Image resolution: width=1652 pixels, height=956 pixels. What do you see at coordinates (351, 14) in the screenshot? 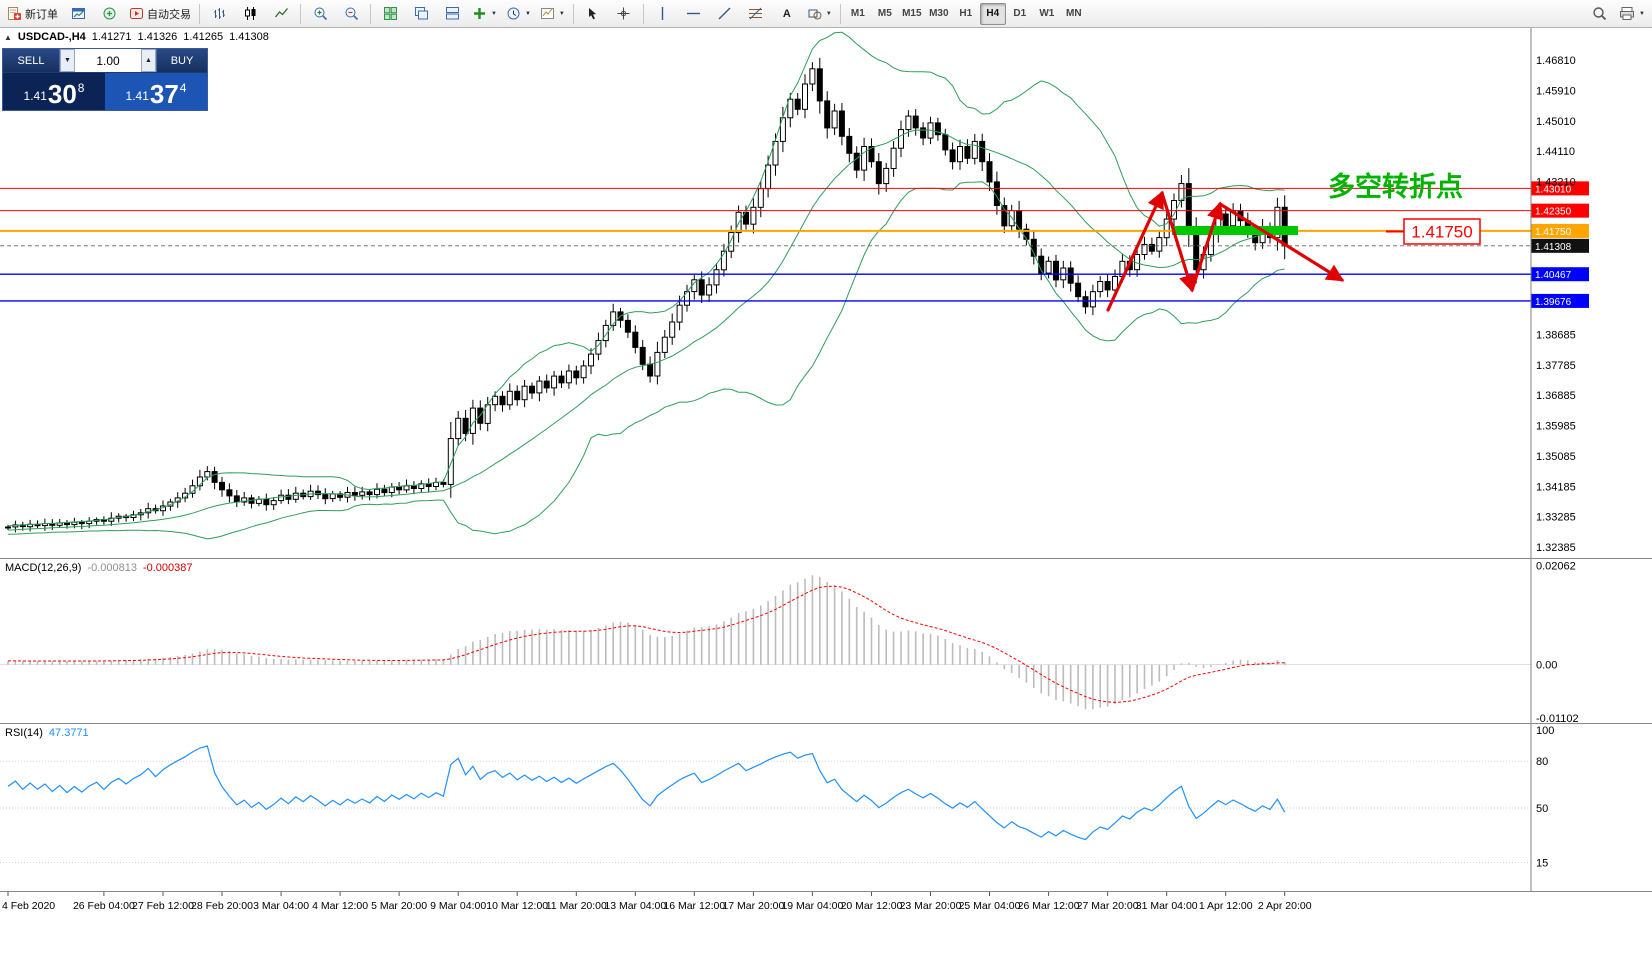
I see `zoom-out-button` at bounding box center [351, 14].